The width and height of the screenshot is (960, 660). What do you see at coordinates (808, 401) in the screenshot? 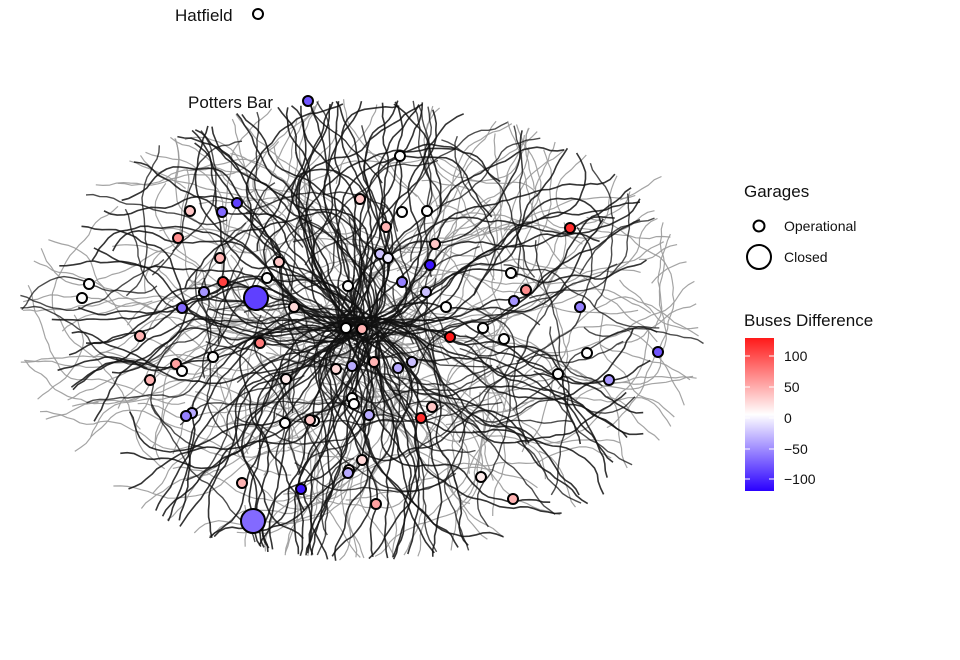
I see `difference-legend: Buses Difference 100 50 0 −50 −100` at bounding box center [808, 401].